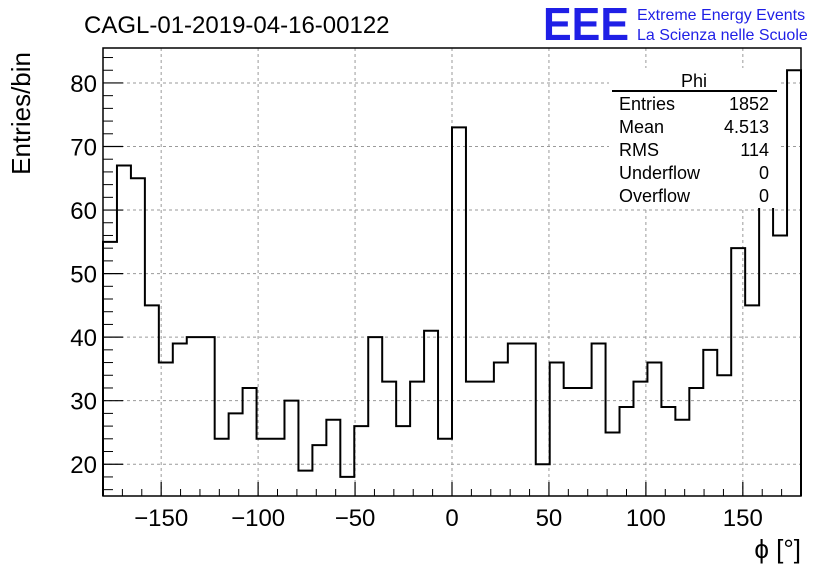 The image size is (836, 572). What do you see at coordinates (764, 173) in the screenshot?
I see `stats-value-underflow: 0` at bounding box center [764, 173].